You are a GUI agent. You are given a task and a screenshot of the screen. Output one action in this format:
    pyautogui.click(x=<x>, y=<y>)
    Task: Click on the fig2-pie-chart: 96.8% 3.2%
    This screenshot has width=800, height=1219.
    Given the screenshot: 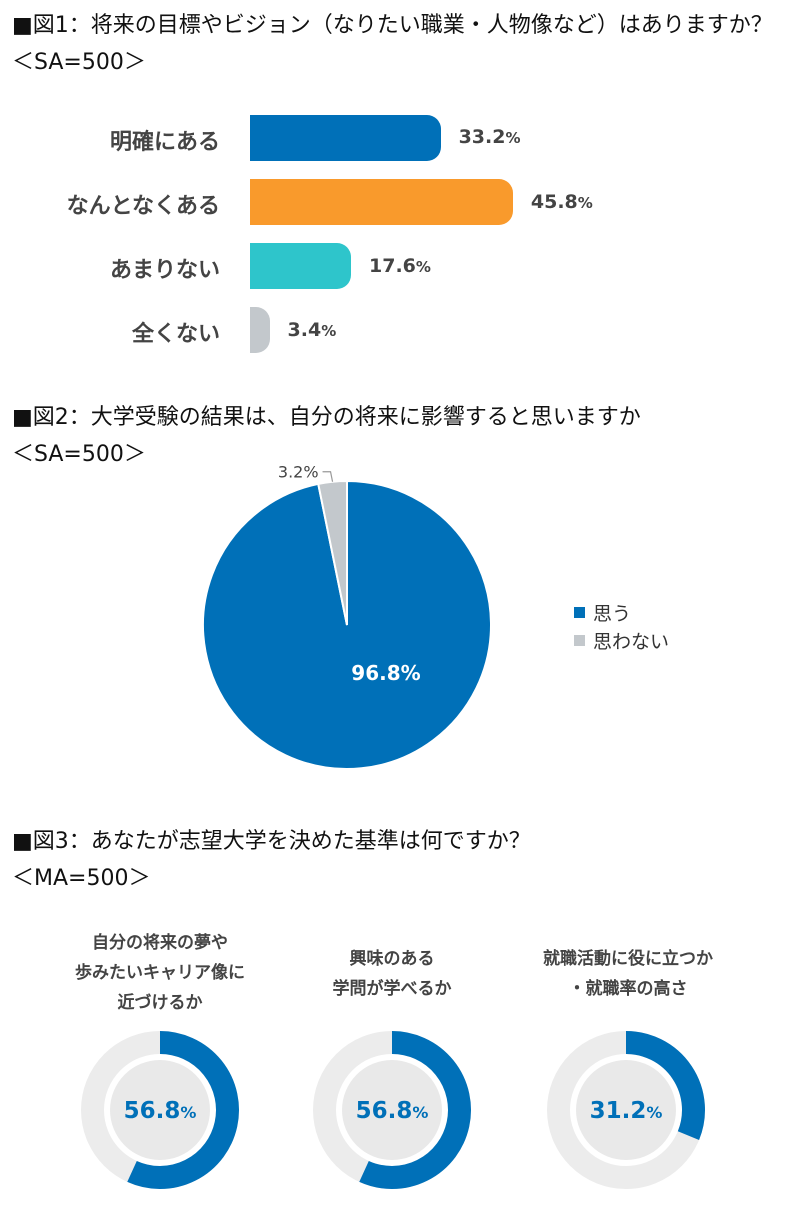 What is the action you would take?
    pyautogui.click(x=347, y=616)
    